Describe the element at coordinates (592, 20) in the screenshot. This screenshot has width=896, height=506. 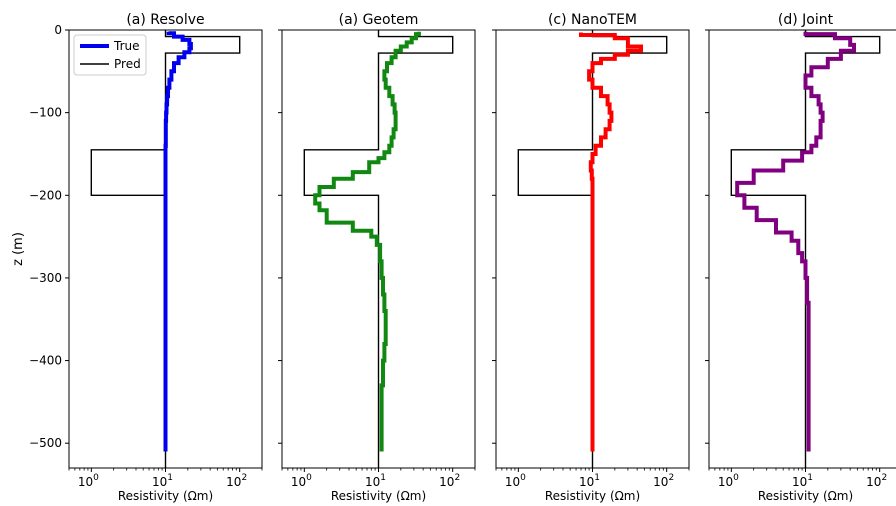
I see `panel-title: (c) NanoTEM` at that location.